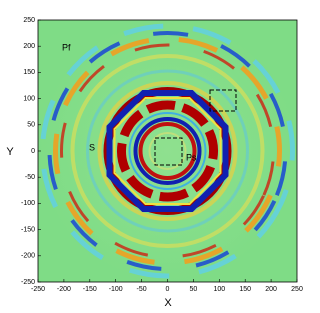 The height and width of the screenshot is (313, 320). I want to click on x-tick-label: 200, so click(271, 289).